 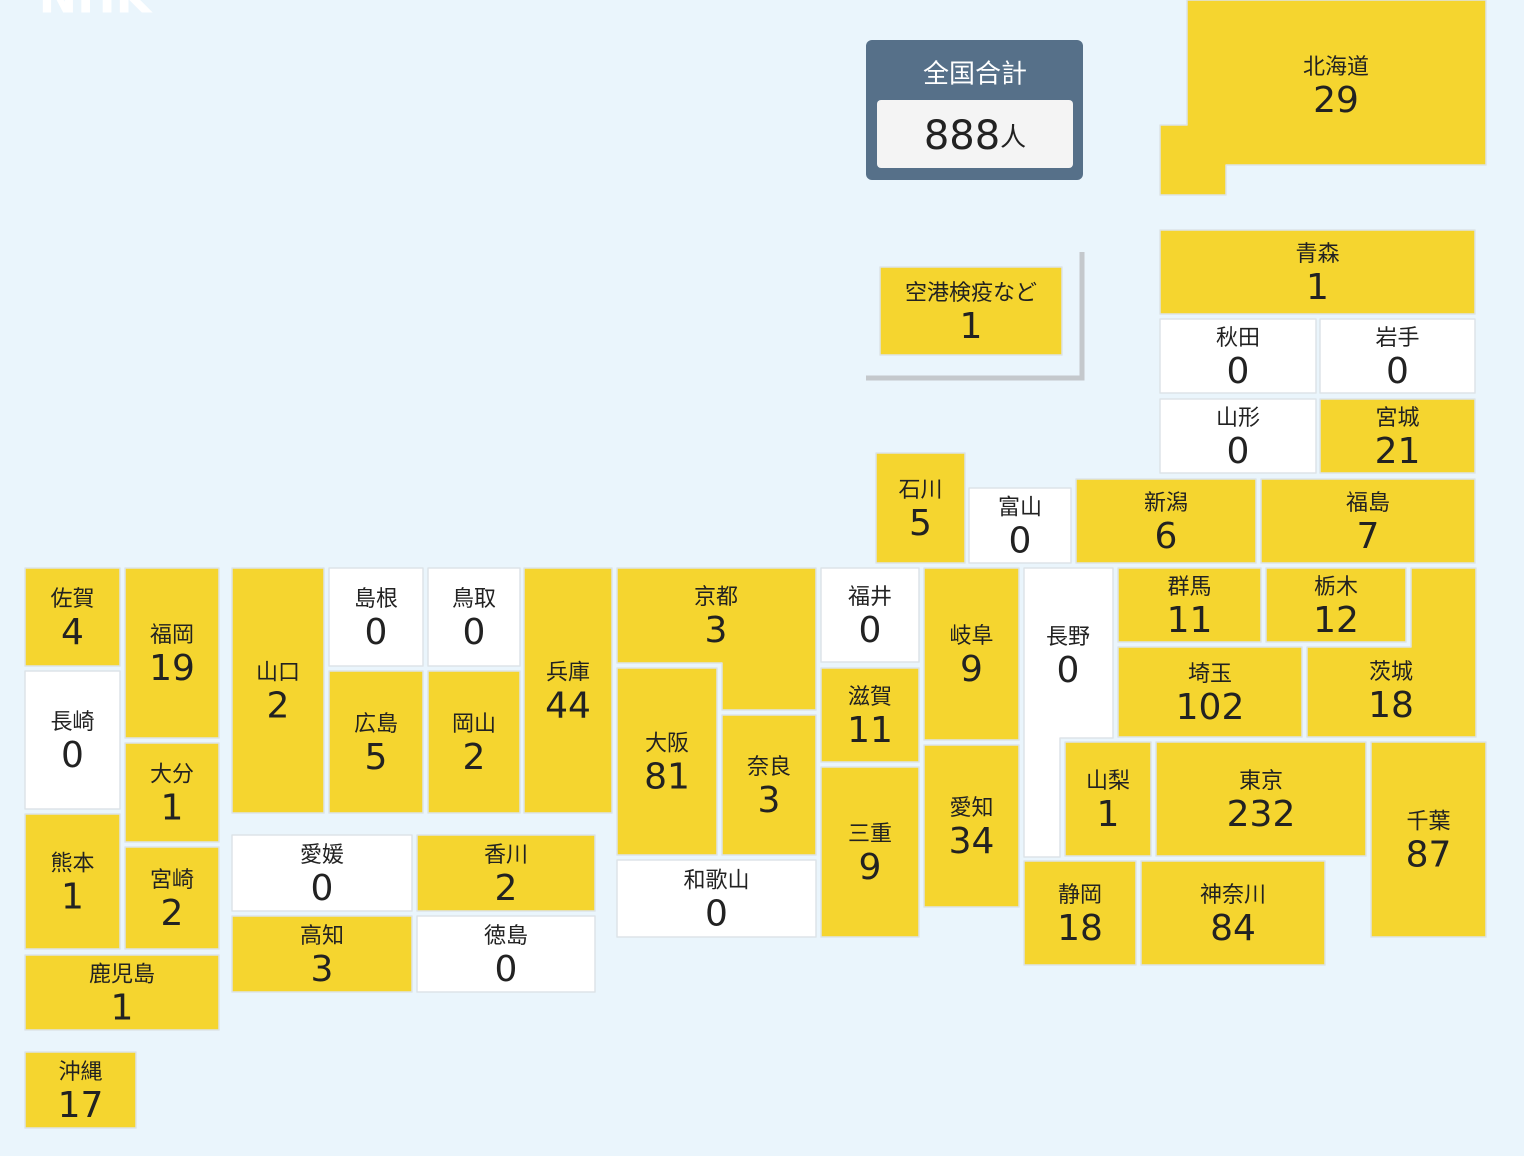 I want to click on prefecture-name: 山形, so click(x=1238, y=418).